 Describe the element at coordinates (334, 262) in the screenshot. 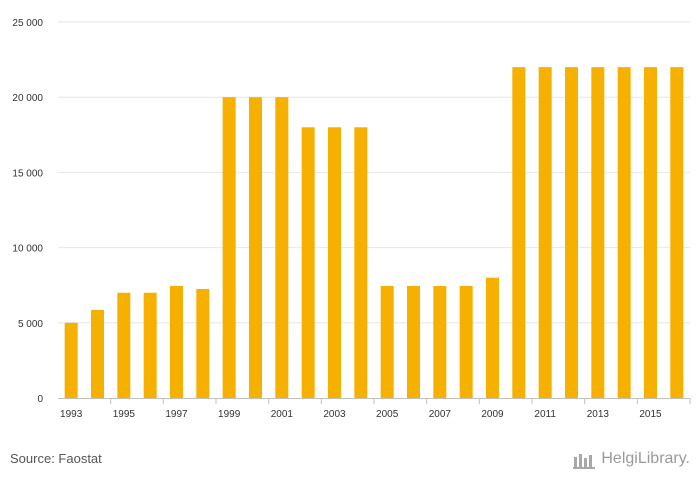

I see `bar-2003` at that location.